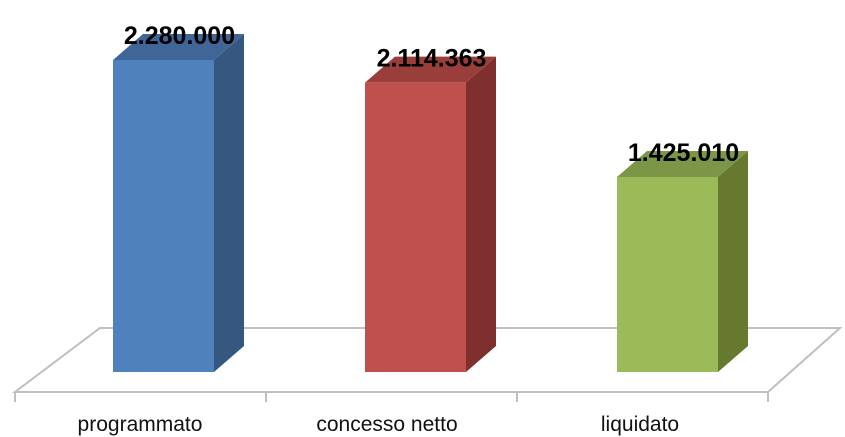 This screenshot has width=845, height=437. I want to click on category-label-1: programmato, so click(140, 424).